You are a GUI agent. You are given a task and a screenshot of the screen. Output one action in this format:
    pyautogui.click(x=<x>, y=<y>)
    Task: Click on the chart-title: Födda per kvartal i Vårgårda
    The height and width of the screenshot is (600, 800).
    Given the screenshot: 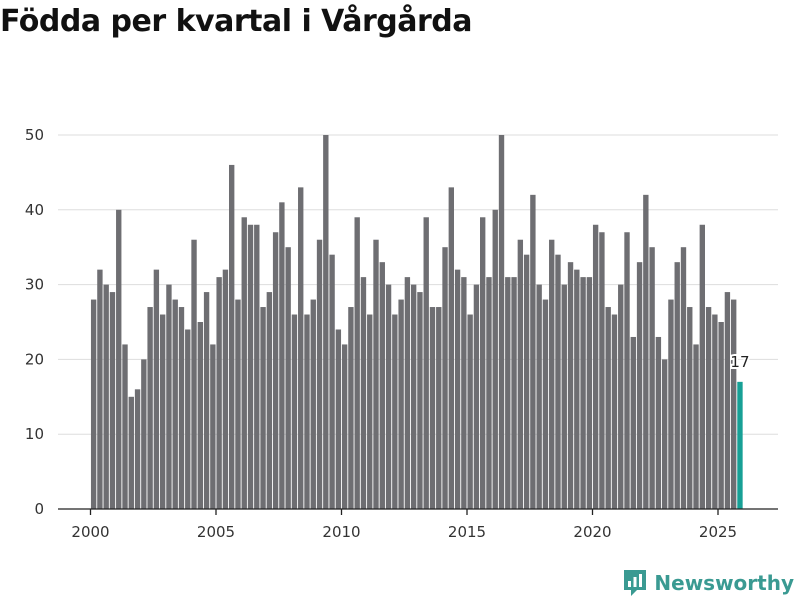 What is the action you would take?
    pyautogui.click(x=236, y=21)
    